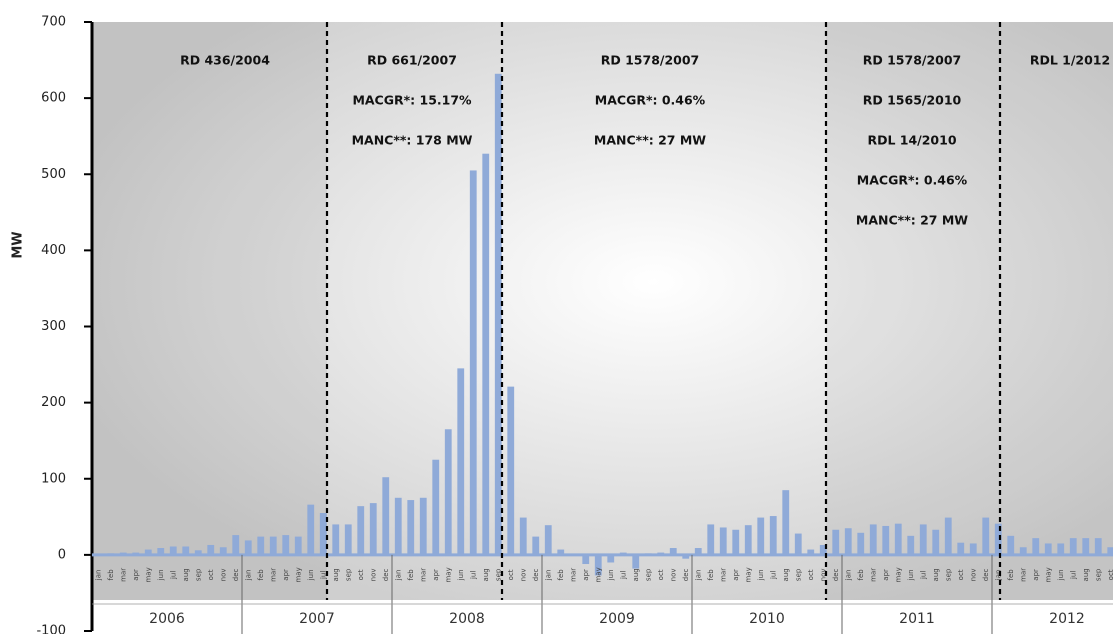 The height and width of the screenshot is (634, 1113). What do you see at coordinates (53, 98) in the screenshot?
I see `y-tick-label: 600` at bounding box center [53, 98].